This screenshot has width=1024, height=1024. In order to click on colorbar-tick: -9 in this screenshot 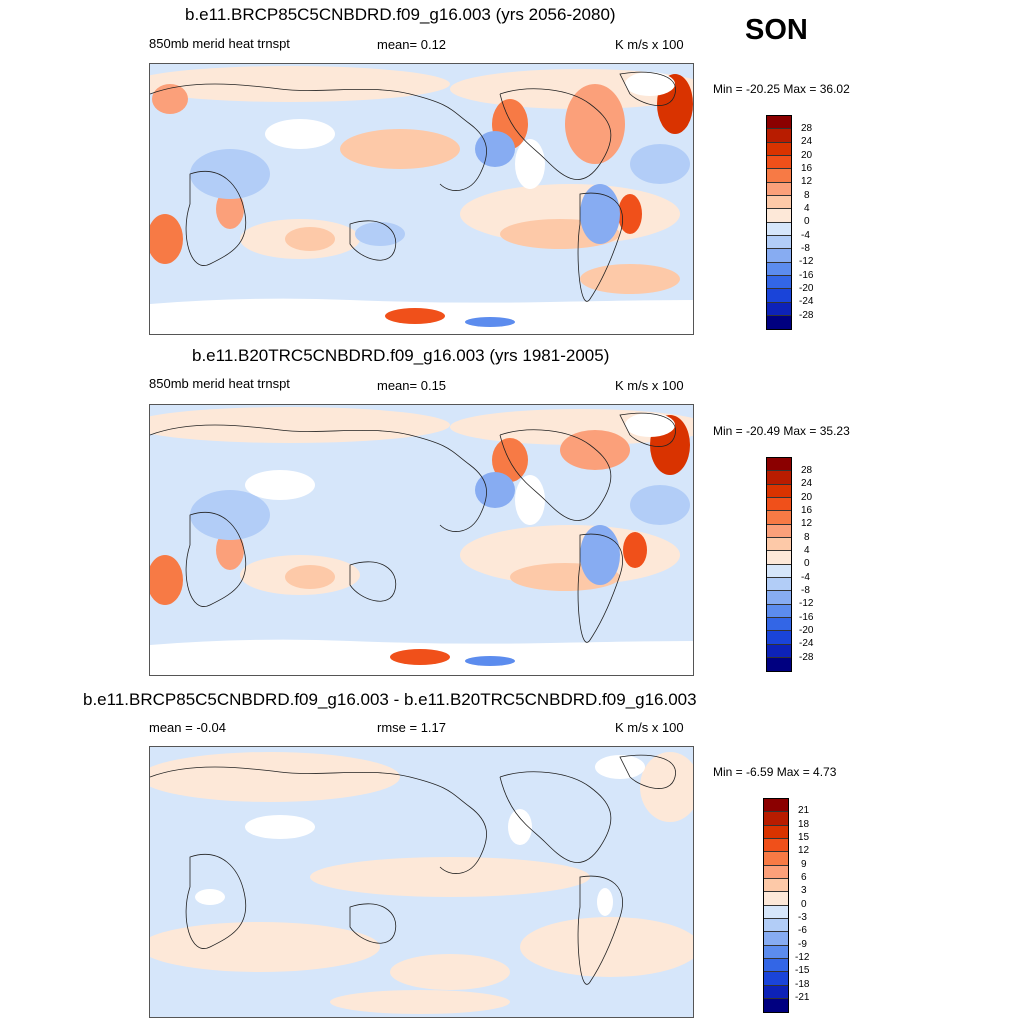, I will do `click(802, 944)`.